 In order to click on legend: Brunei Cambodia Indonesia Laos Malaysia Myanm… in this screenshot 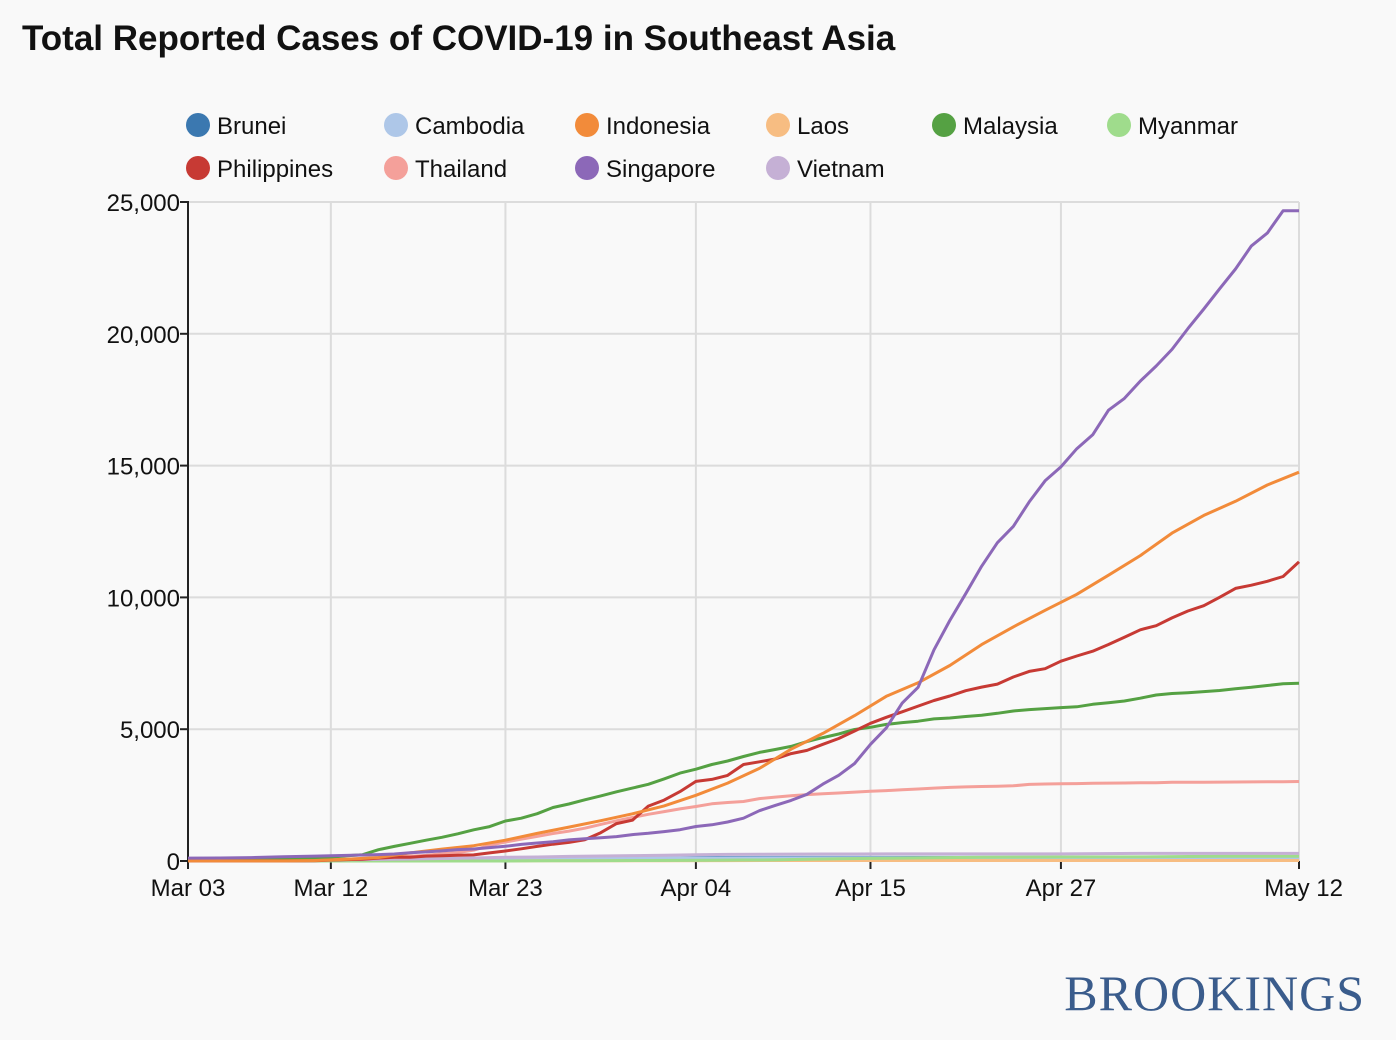, I will do `click(712, 148)`.